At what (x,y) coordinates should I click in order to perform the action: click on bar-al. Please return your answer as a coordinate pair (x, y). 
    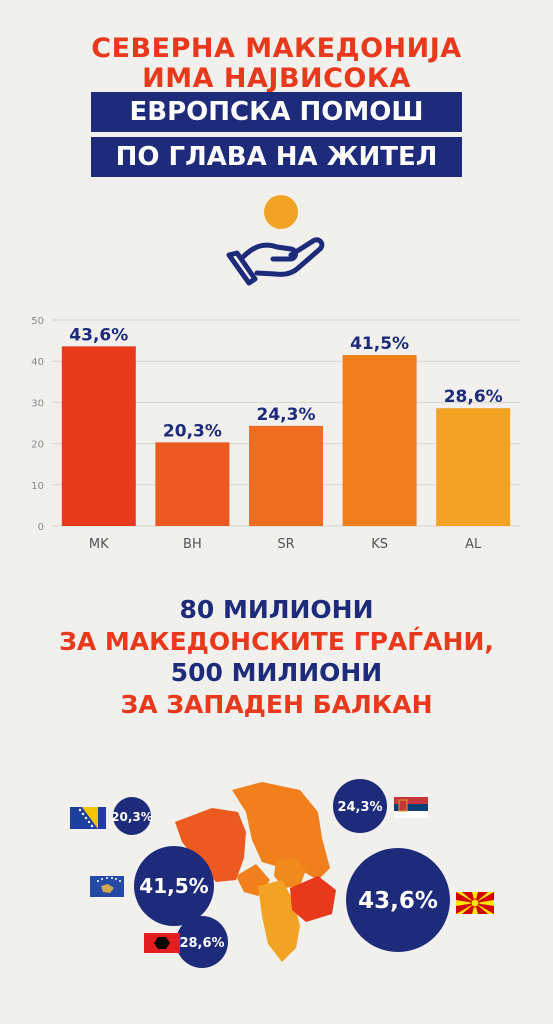
    Looking at the image, I should click on (473, 467).